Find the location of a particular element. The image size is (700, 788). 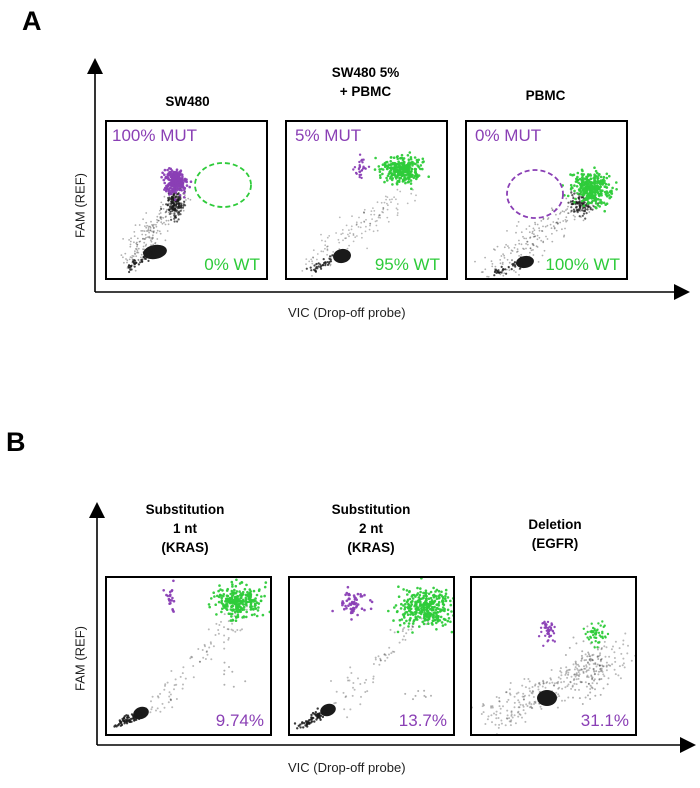

panel-a-scatter-plot-1: 100% MUT 0% WT is located at coordinates (186, 200).